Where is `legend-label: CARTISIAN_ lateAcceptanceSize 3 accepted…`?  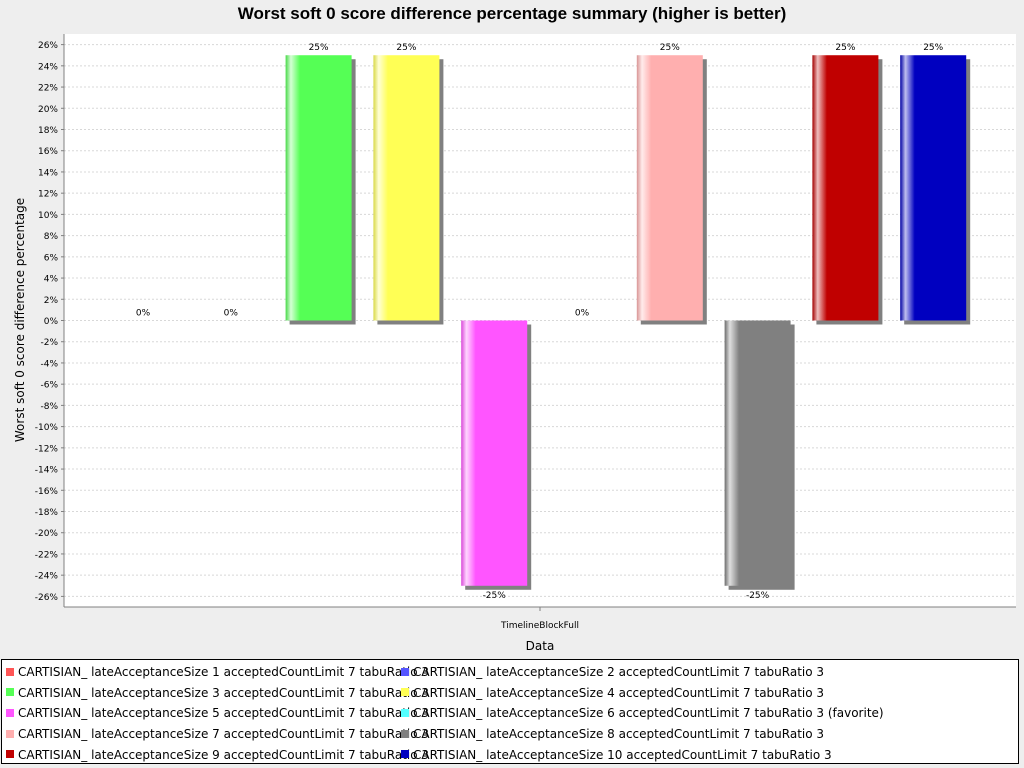 legend-label: CARTISIAN_ lateAcceptanceSize 3 accepted… is located at coordinates (224, 692).